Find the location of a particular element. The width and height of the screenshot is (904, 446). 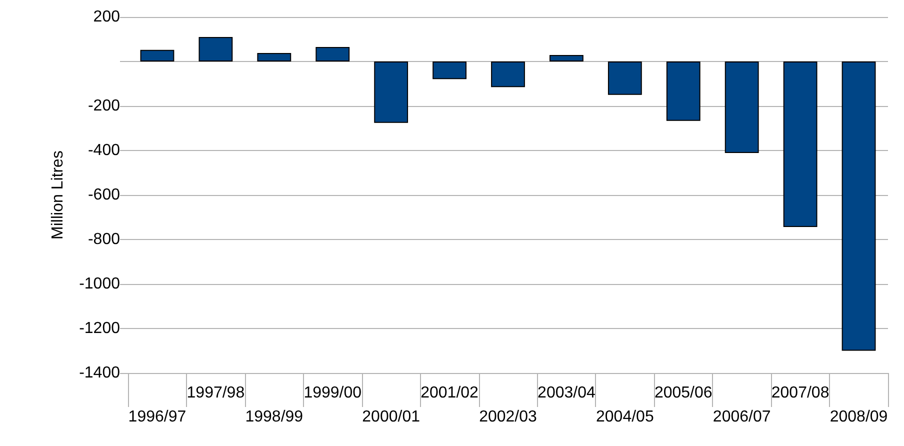

y-tick-label: -1400 is located at coordinates (99, 373).